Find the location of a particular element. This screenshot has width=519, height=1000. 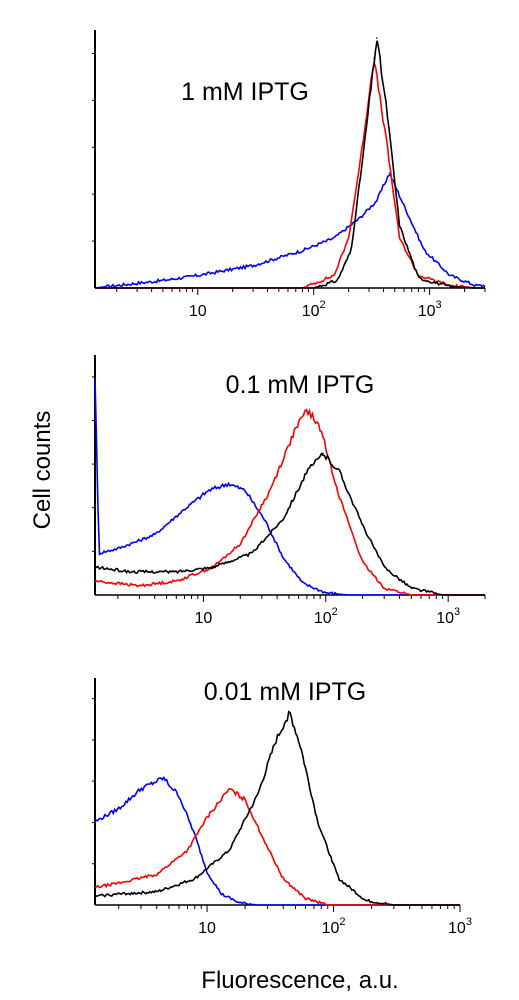

panel-title: 0.1 mM IPTG is located at coordinates (300, 385).